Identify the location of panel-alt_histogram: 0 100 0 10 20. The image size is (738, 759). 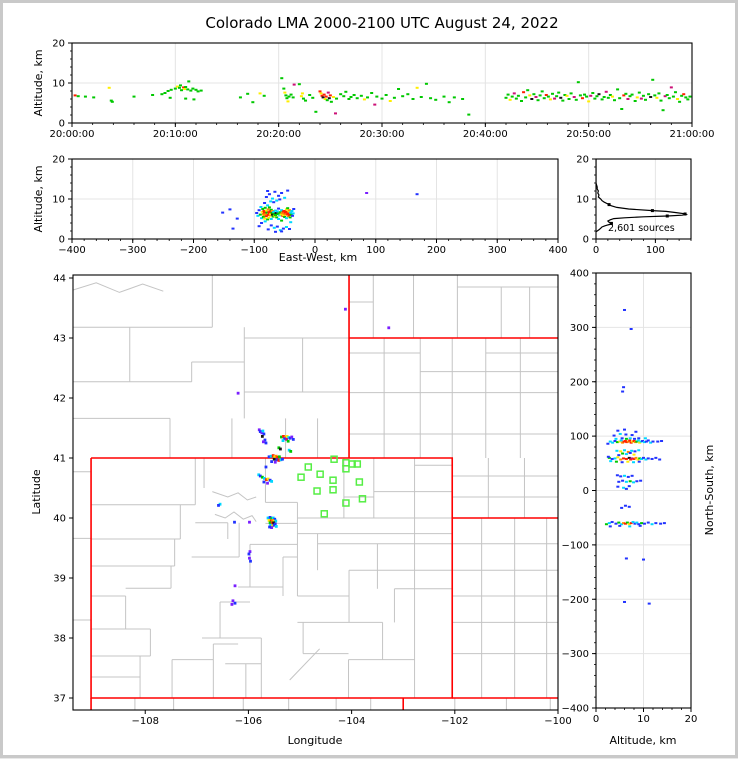
(634, 205).